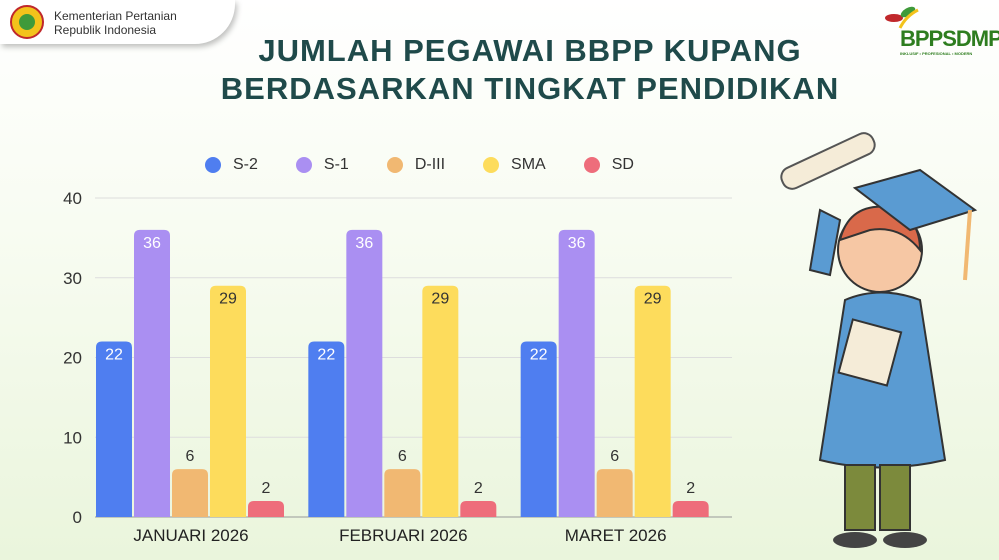 The image size is (999, 560). Describe the element at coordinates (72, 278) in the screenshot. I see `y-tick-label: 30` at that location.